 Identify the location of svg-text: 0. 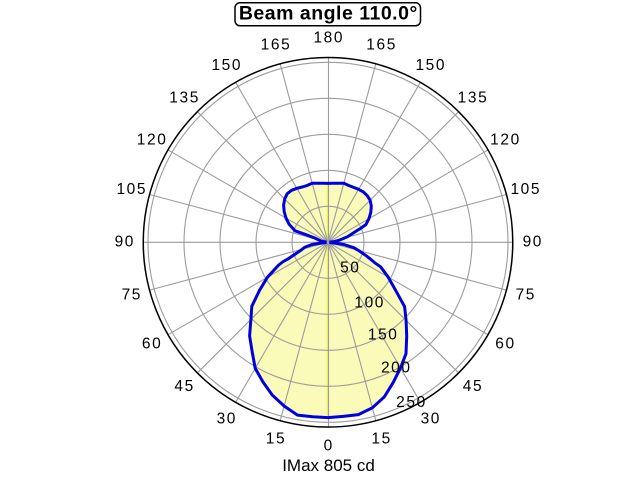
(329, 446).